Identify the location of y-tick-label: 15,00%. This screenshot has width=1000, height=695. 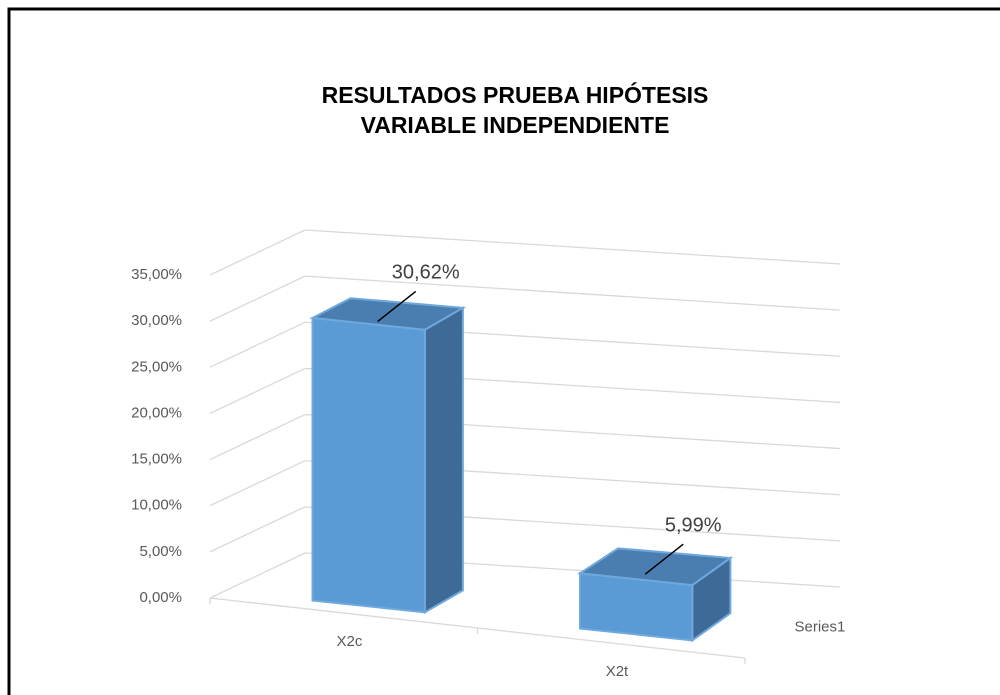
(156, 459).